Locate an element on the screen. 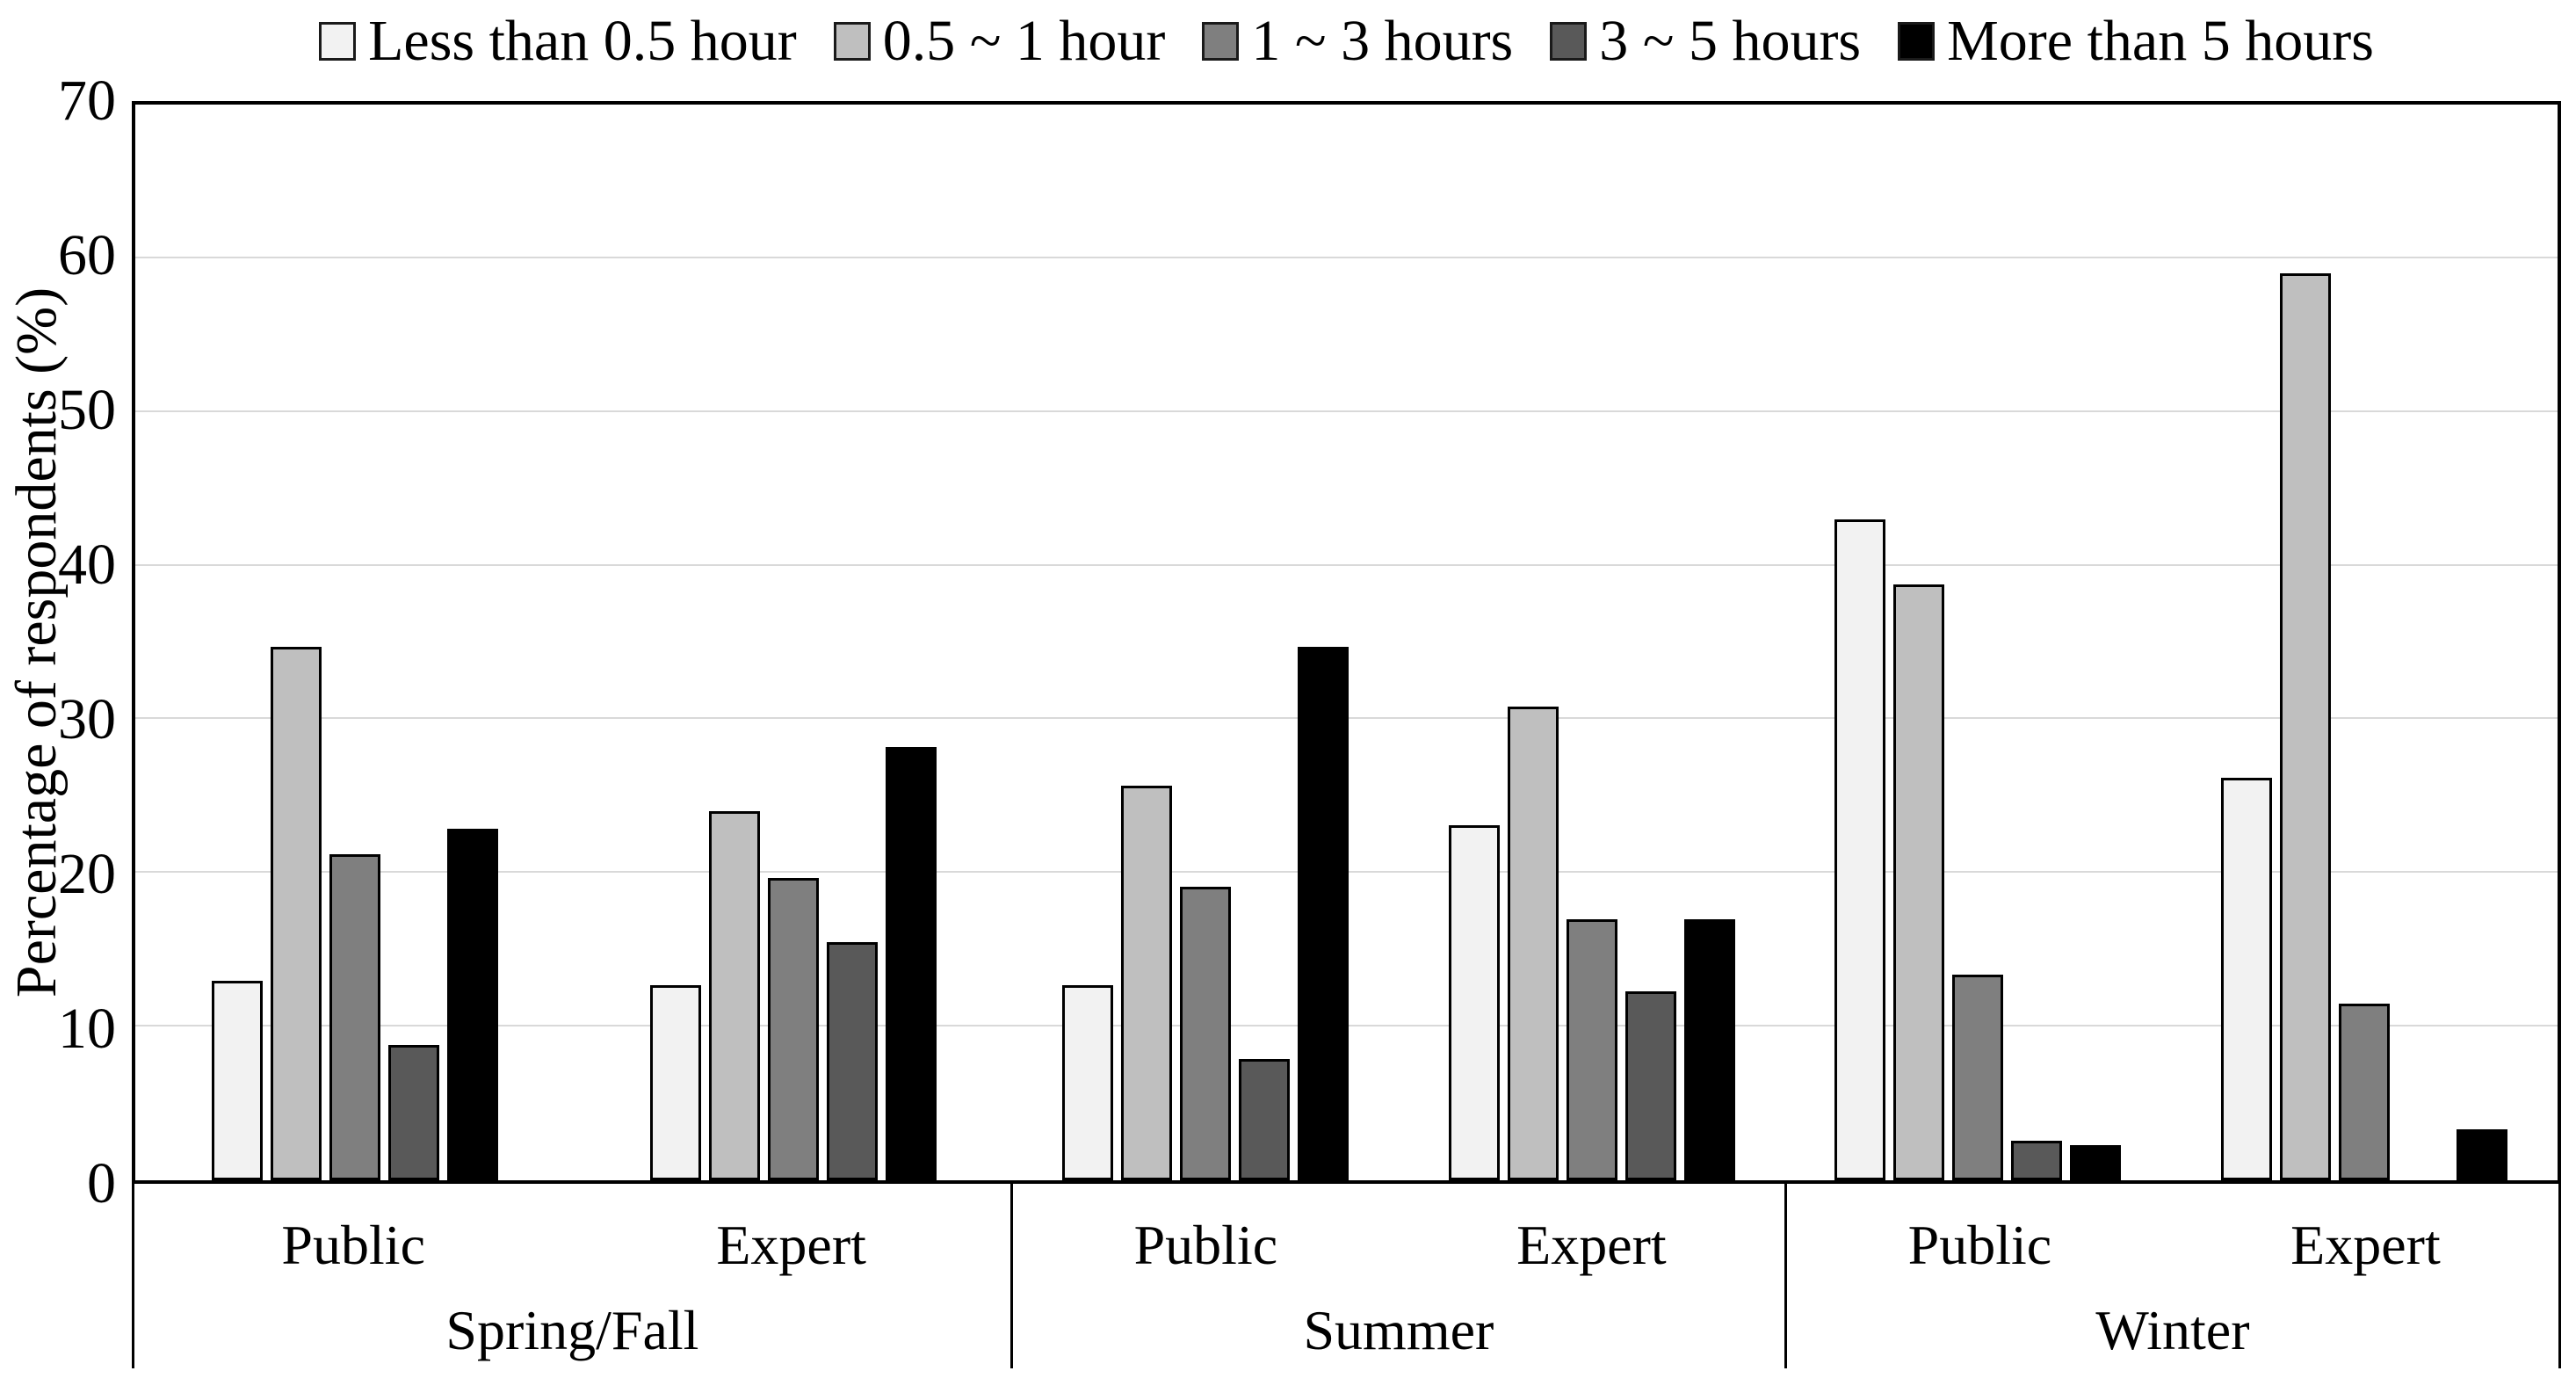 The image size is (2576, 1400). season-axis-block: Public Expert Spring/Fall is located at coordinates (573, 1276).